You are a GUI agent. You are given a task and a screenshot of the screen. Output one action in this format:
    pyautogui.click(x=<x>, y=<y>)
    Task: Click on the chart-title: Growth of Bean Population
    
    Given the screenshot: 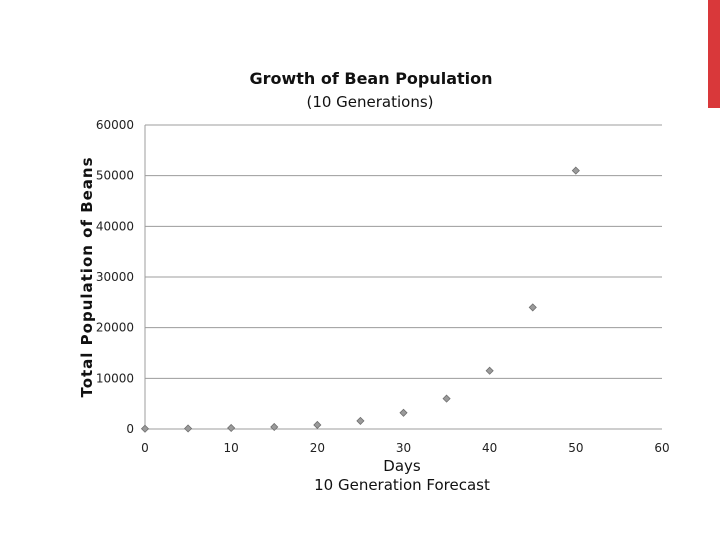 What is the action you would take?
    pyautogui.click(x=370, y=78)
    